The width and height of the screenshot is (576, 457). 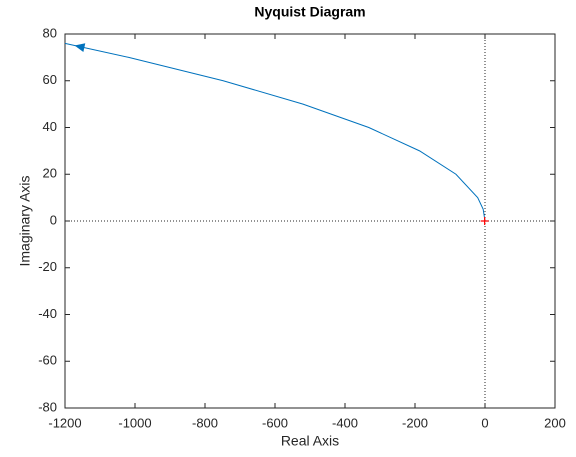 I want to click on y-tick-label: 0, so click(x=53, y=219).